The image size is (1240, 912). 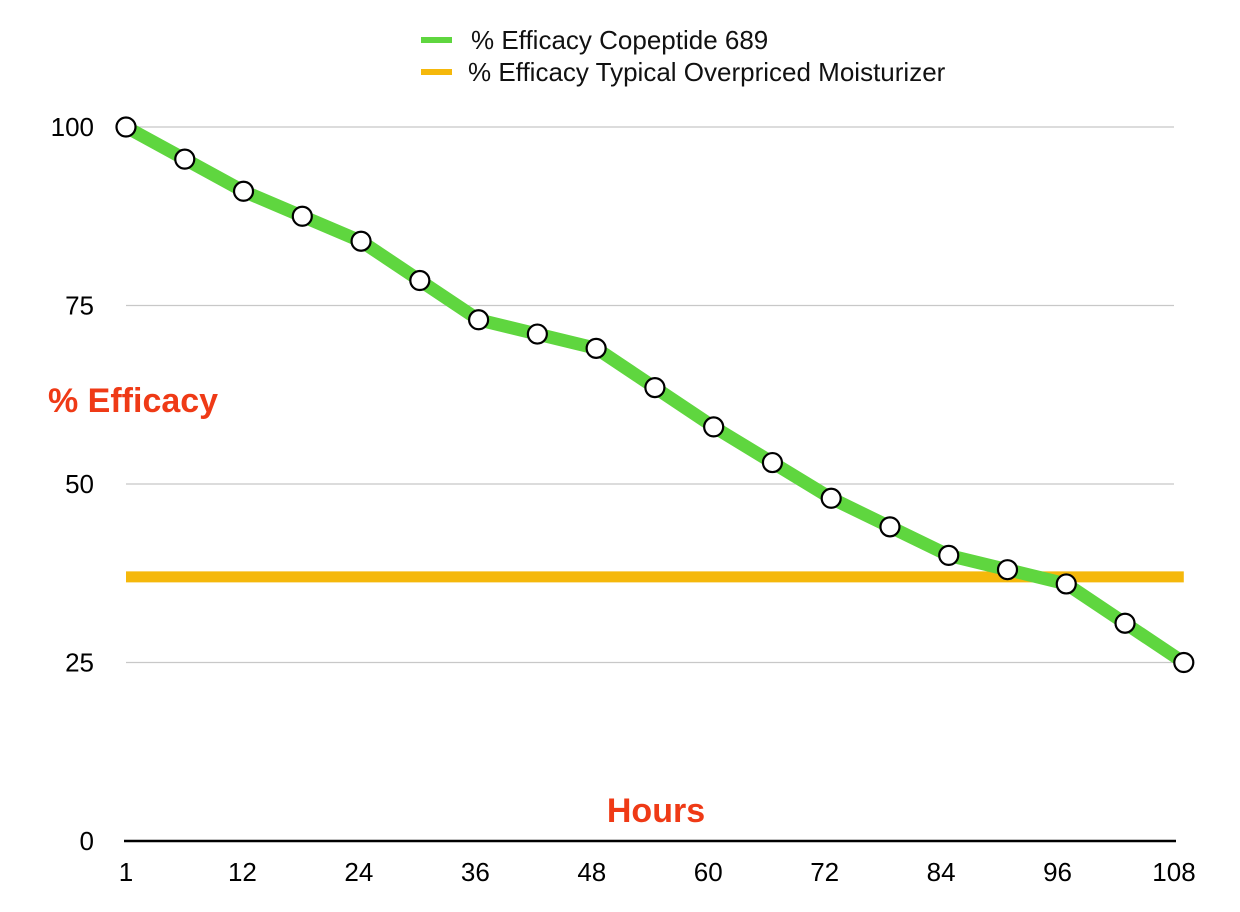 I want to click on x-tick-label-108: 108, so click(x=1173, y=872).